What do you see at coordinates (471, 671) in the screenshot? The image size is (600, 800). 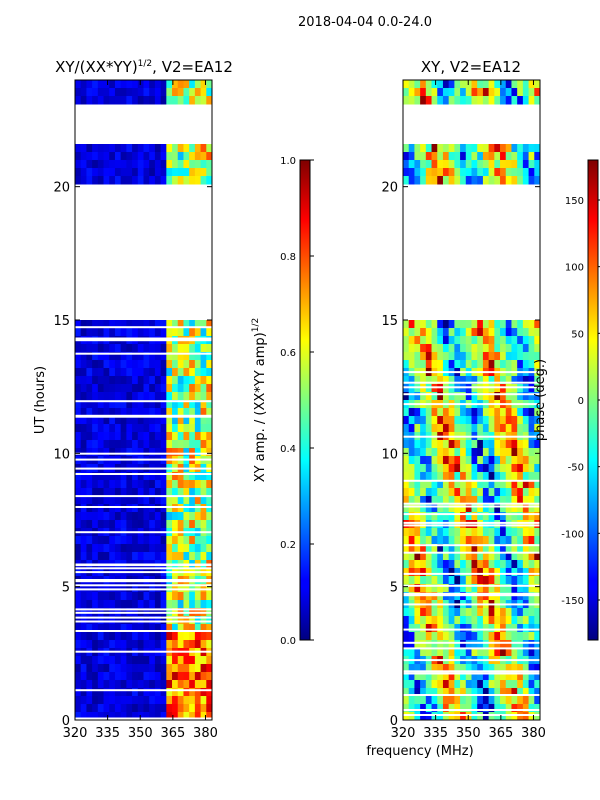 I see `flagged-row` at bounding box center [471, 671].